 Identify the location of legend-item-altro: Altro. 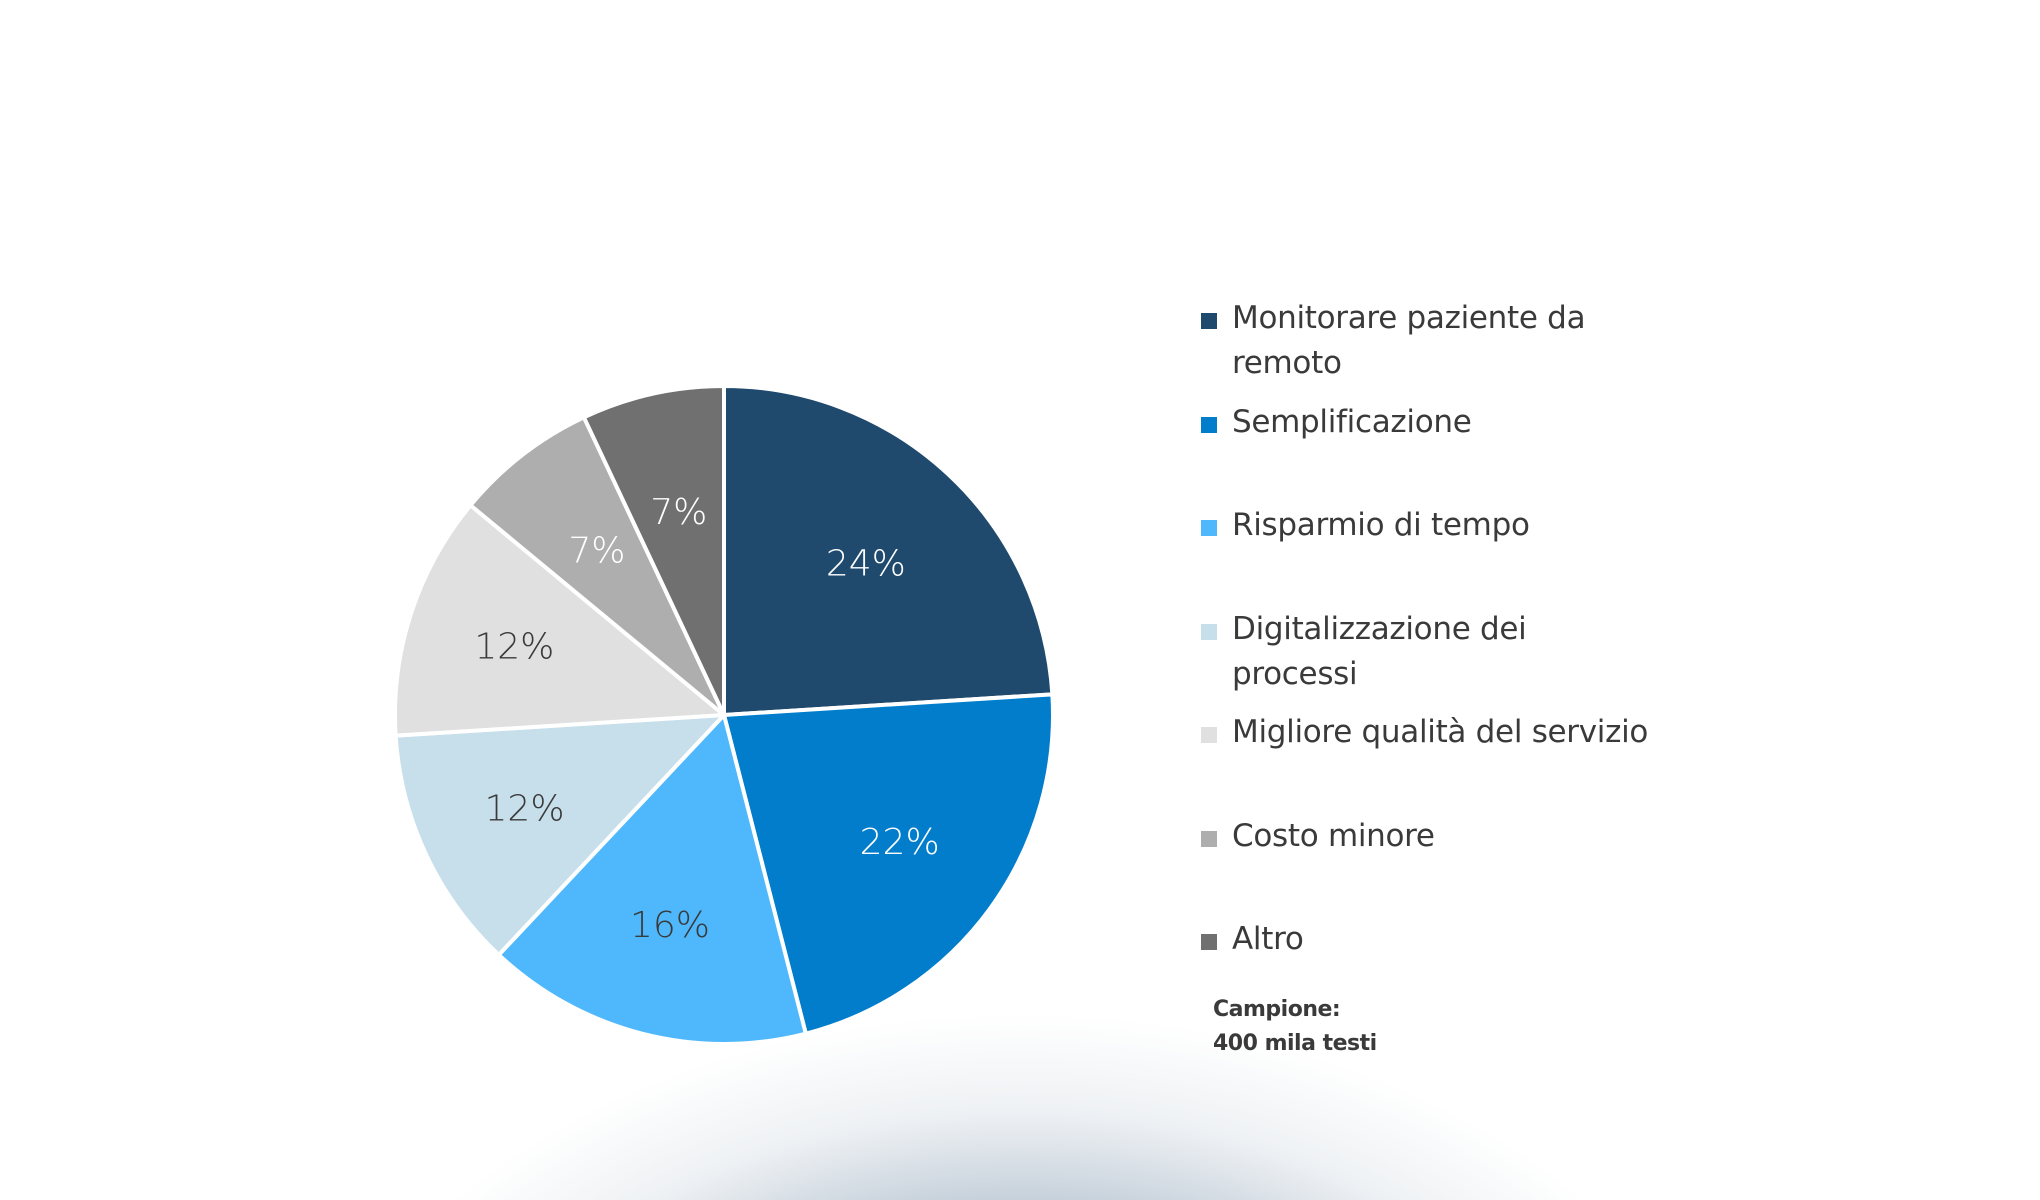
(1451, 939).